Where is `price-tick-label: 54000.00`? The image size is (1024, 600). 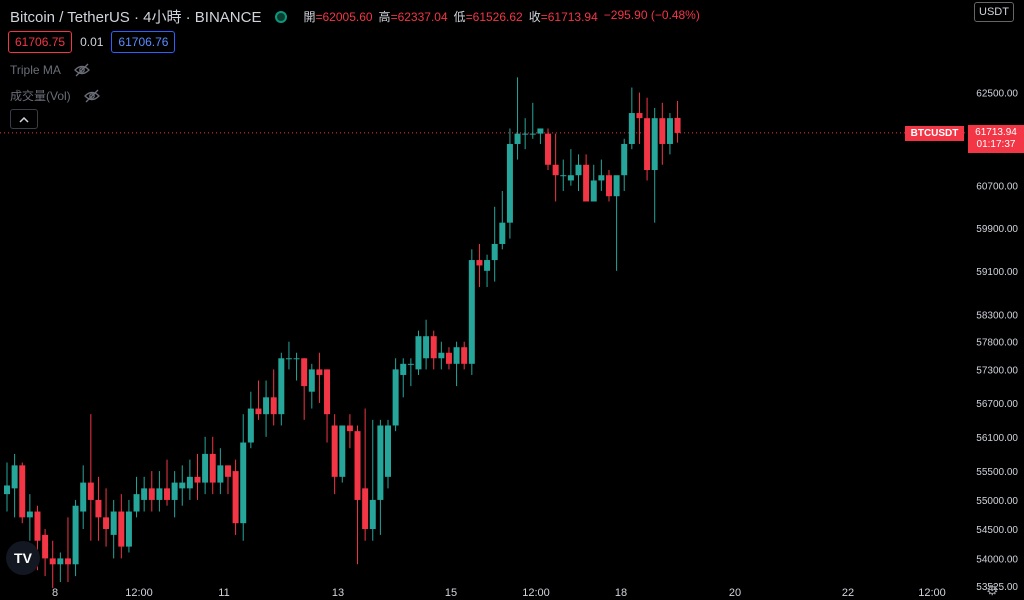
price-tick-label: 54000.00 is located at coordinates (997, 559).